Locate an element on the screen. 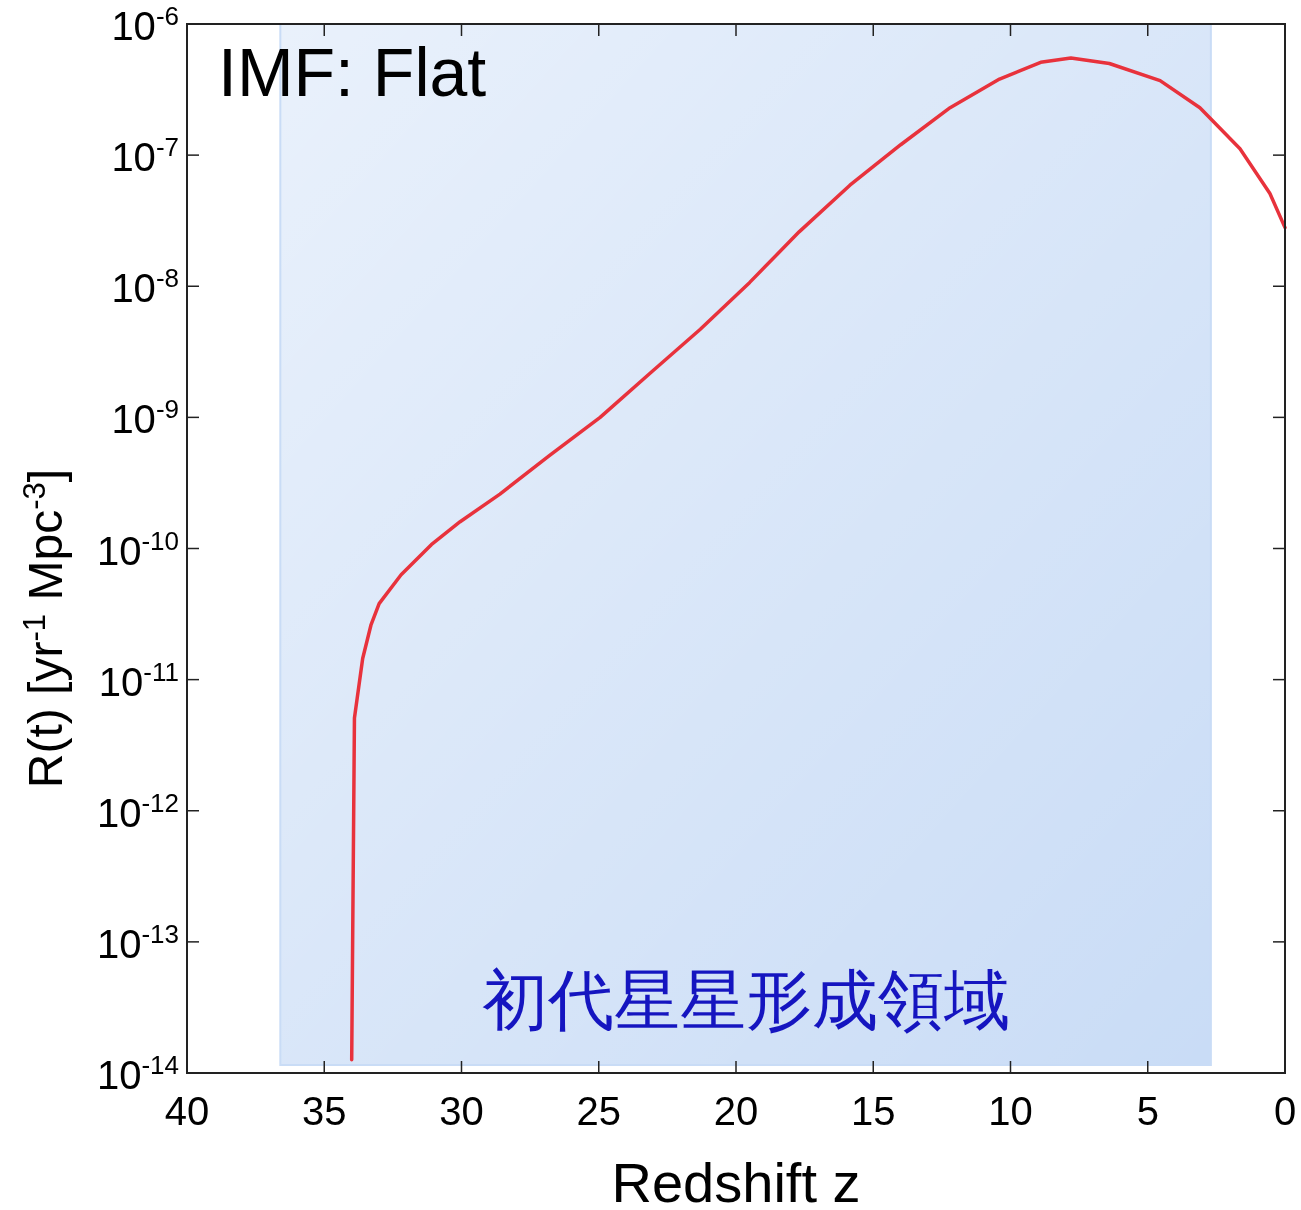  x-tick-label: 10 is located at coordinates (1010, 1111).